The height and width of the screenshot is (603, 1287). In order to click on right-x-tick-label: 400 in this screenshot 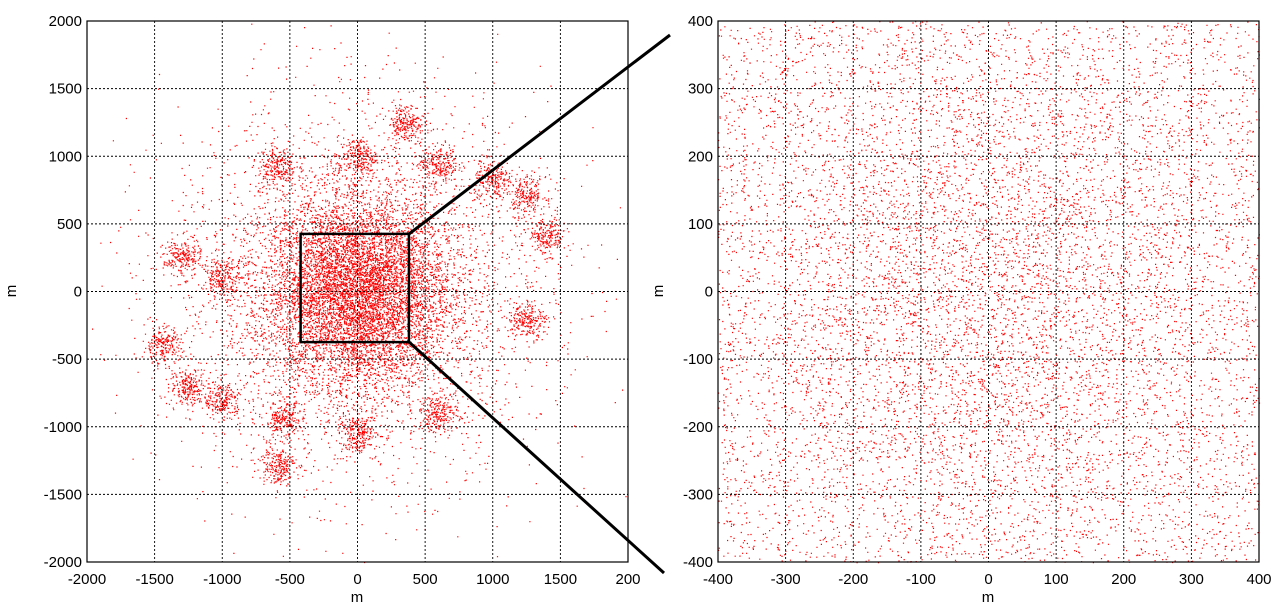, I will do `click(1258, 579)`.